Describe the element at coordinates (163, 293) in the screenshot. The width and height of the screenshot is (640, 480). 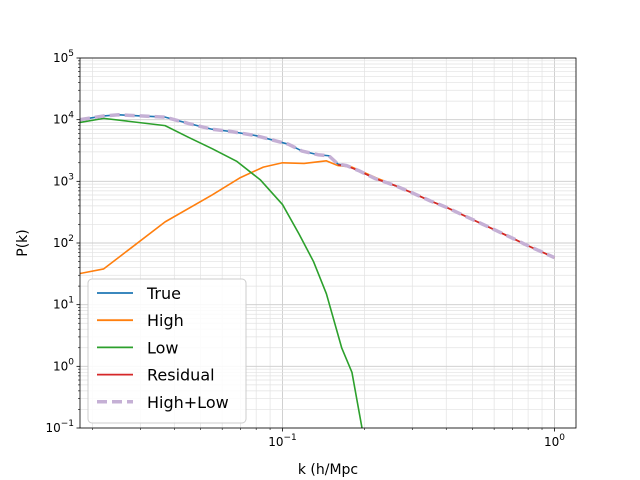
I see `legend-label-true: True` at that location.